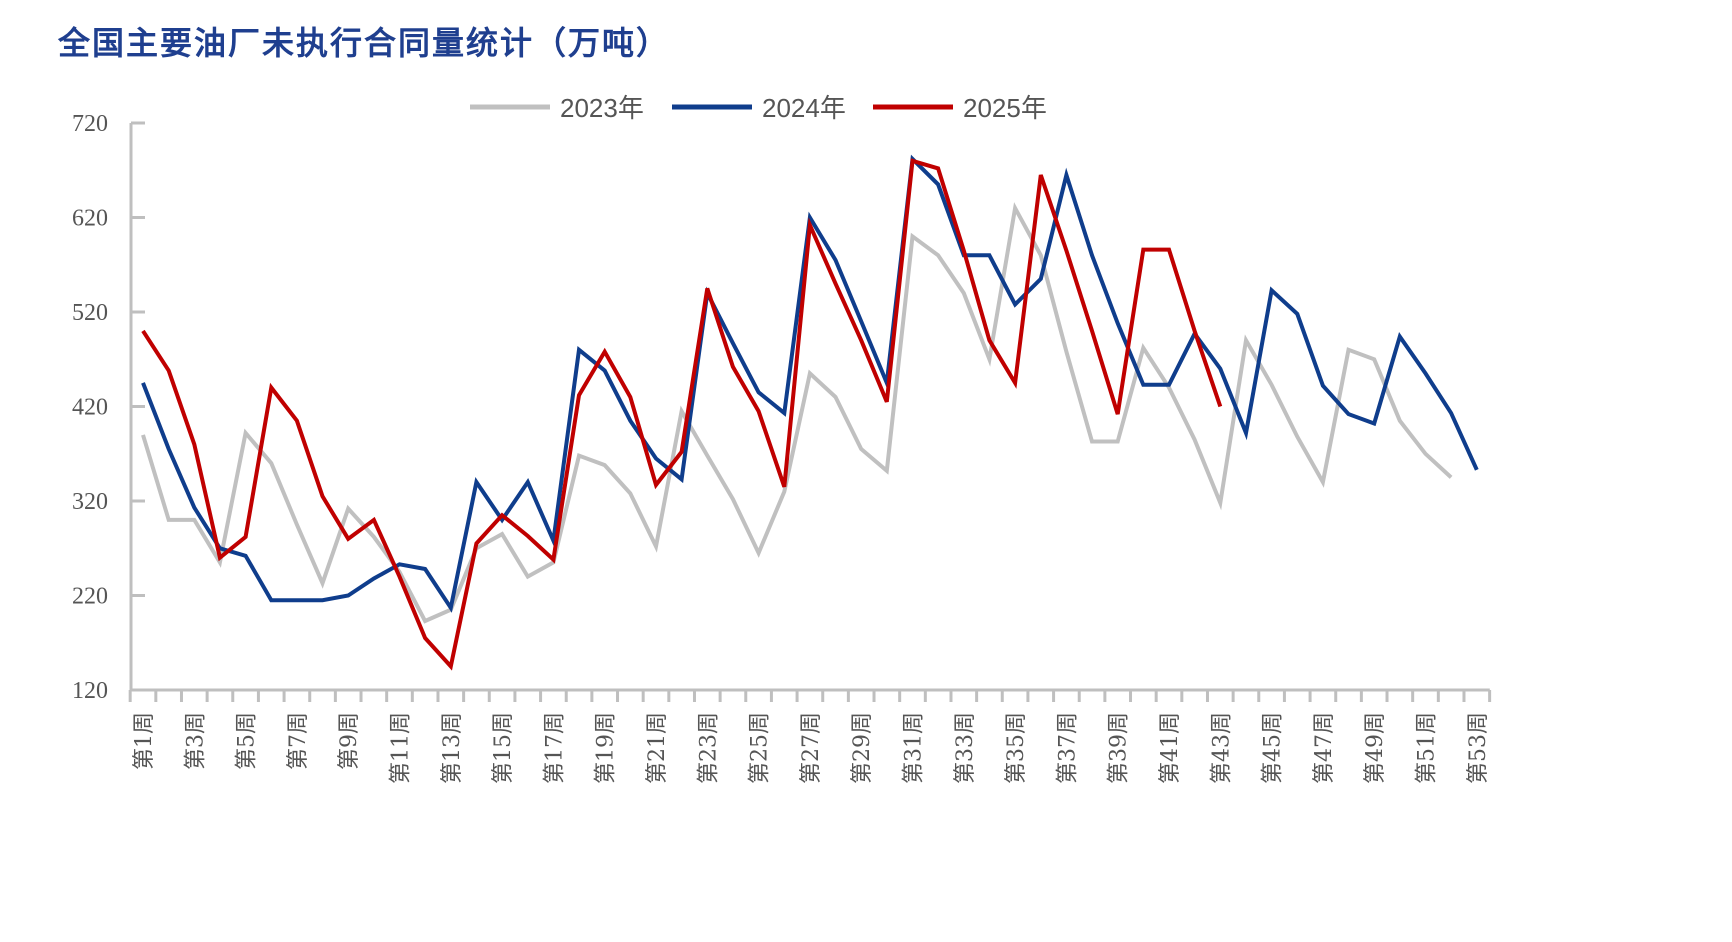 Image resolution: width=1732 pixels, height=942 pixels. I want to click on x-tick-label: 第21周, so click(657, 748).